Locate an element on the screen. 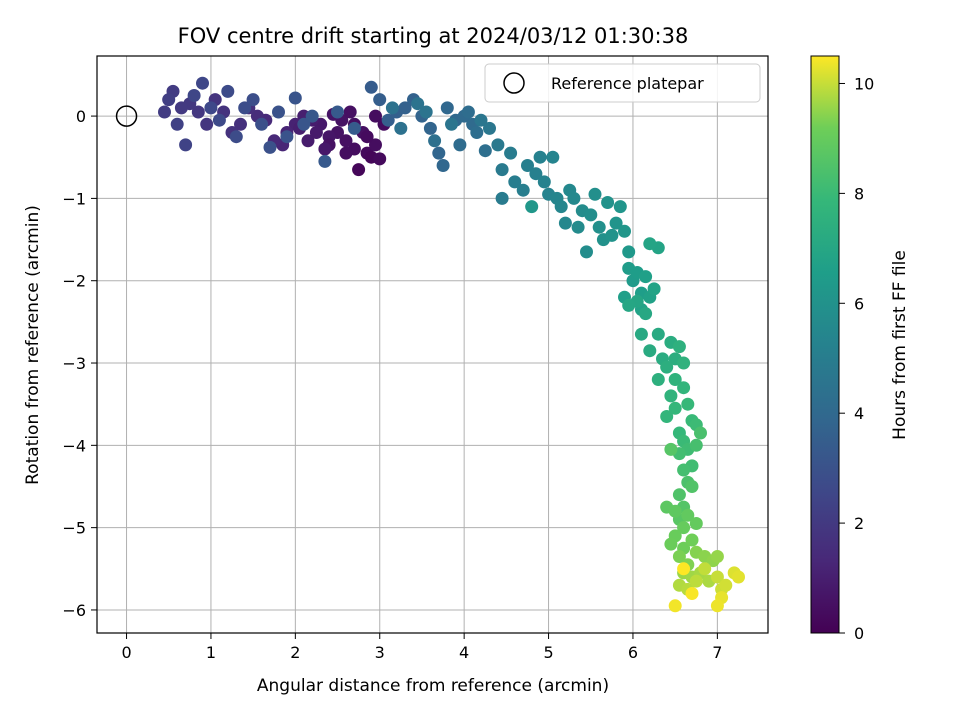 This screenshot has height=720, width=960. colorbar: 0 2 4 6 8 10 Hours from first FF file is located at coordinates (860, 349).